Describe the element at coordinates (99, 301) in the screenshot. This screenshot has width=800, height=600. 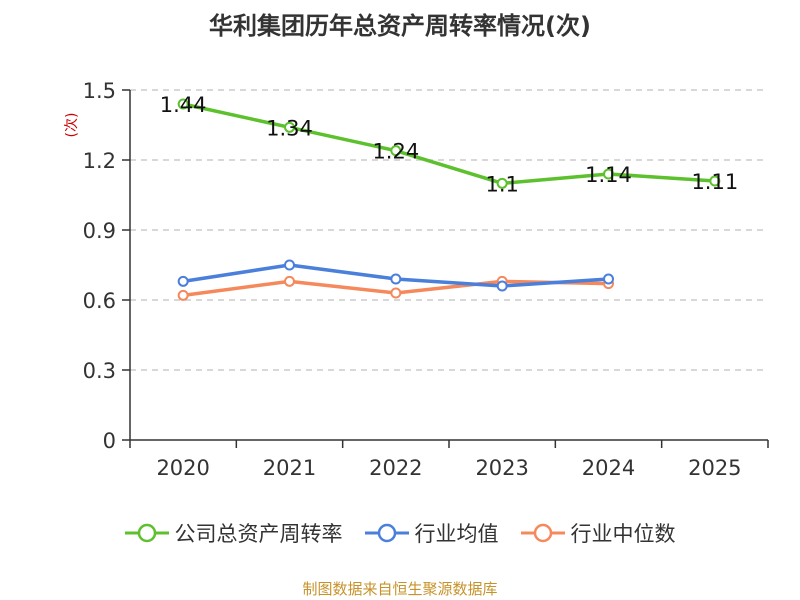
I see `y-tick-label: 0.6` at that location.